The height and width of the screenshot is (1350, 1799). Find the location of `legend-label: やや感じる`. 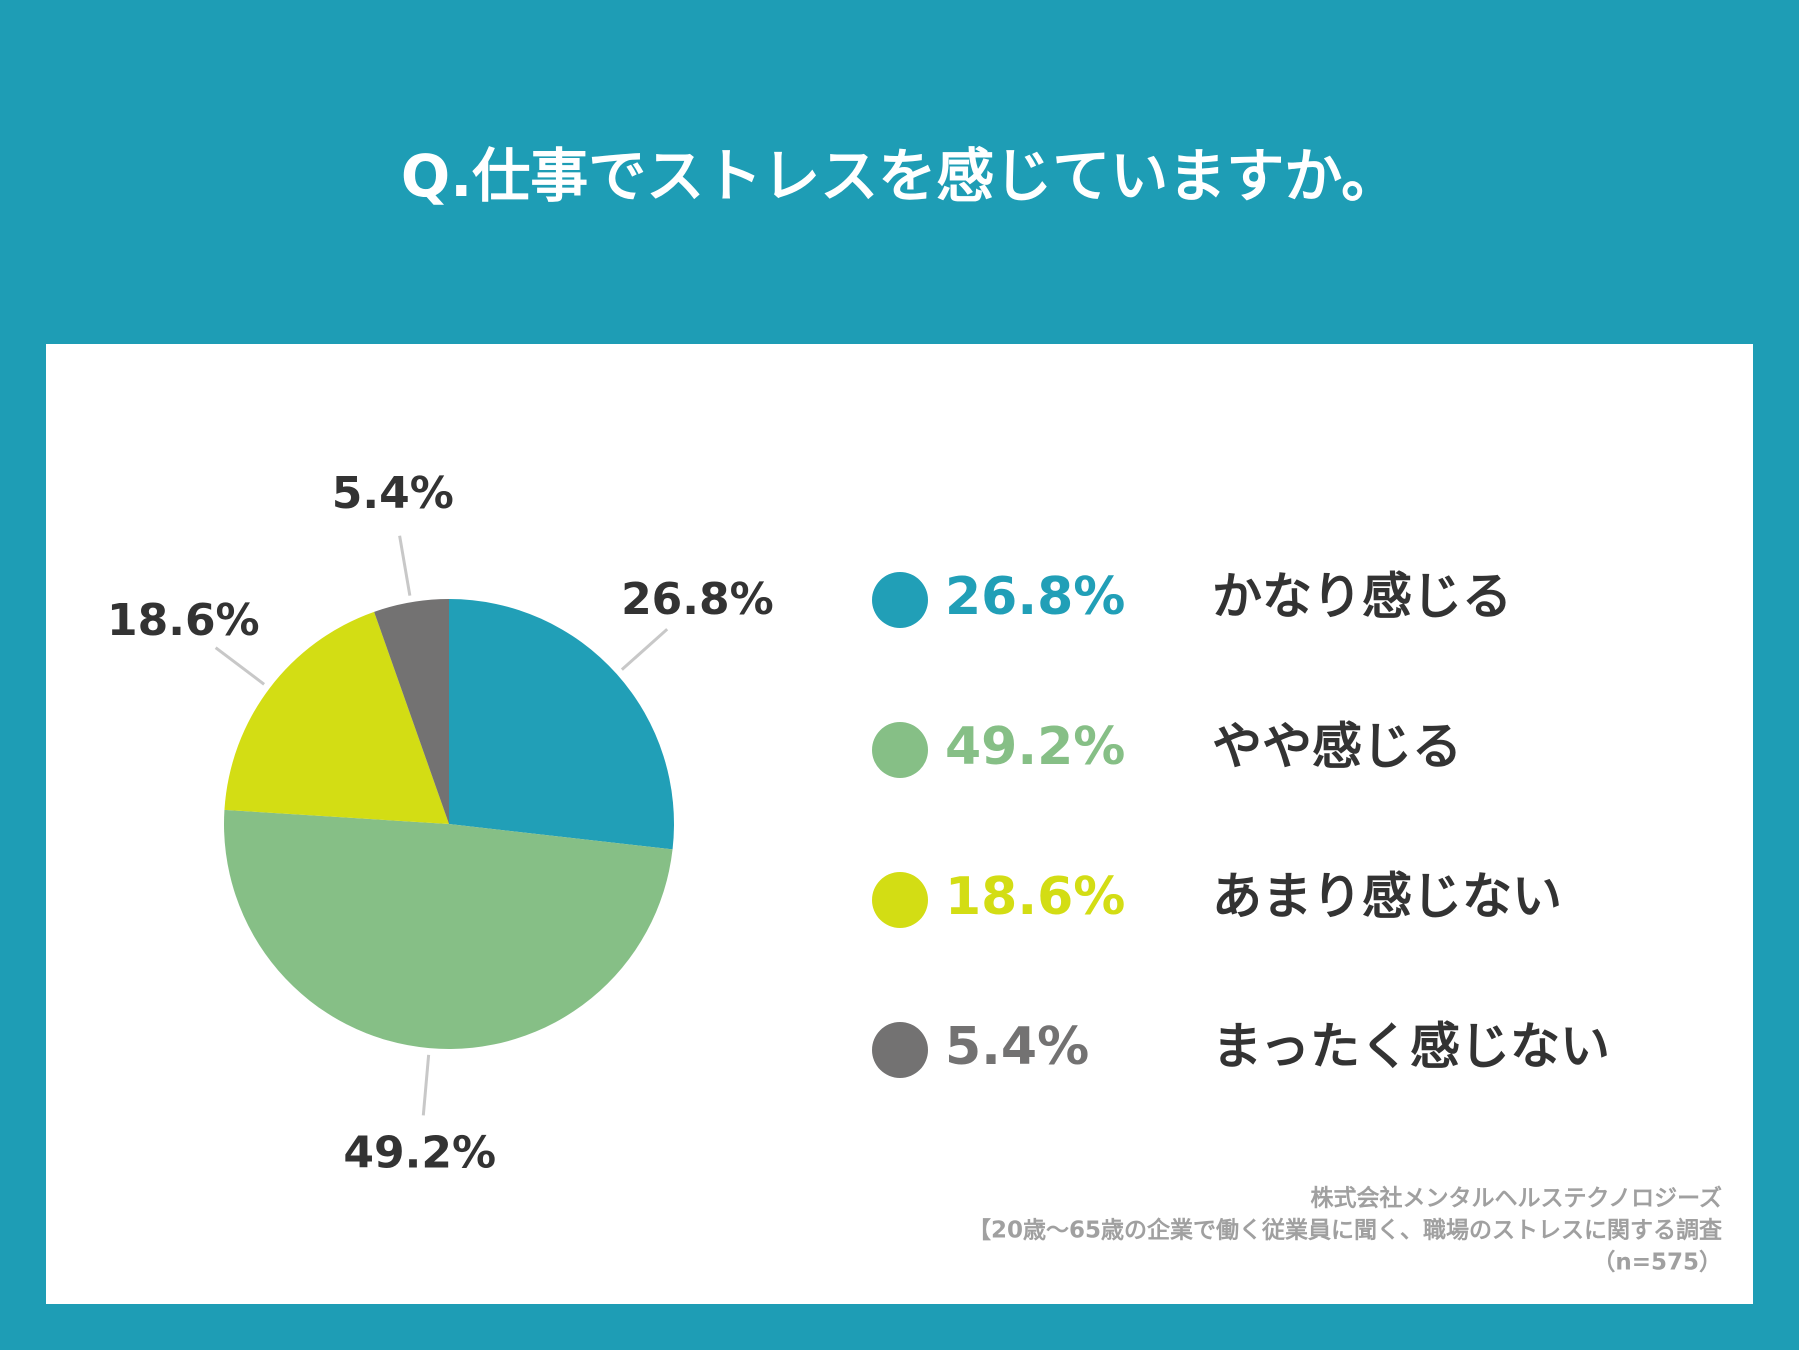

legend-label: やや感じる is located at coordinates (1337, 747).